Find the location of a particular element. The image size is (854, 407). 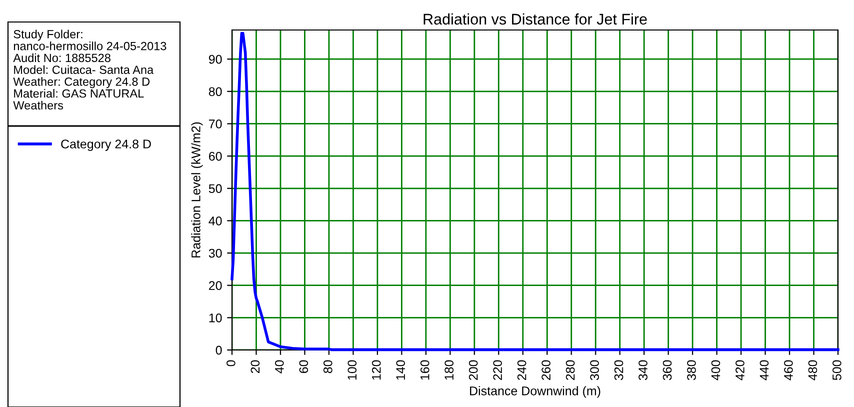

x-tick-label: 120 is located at coordinates (376, 370).